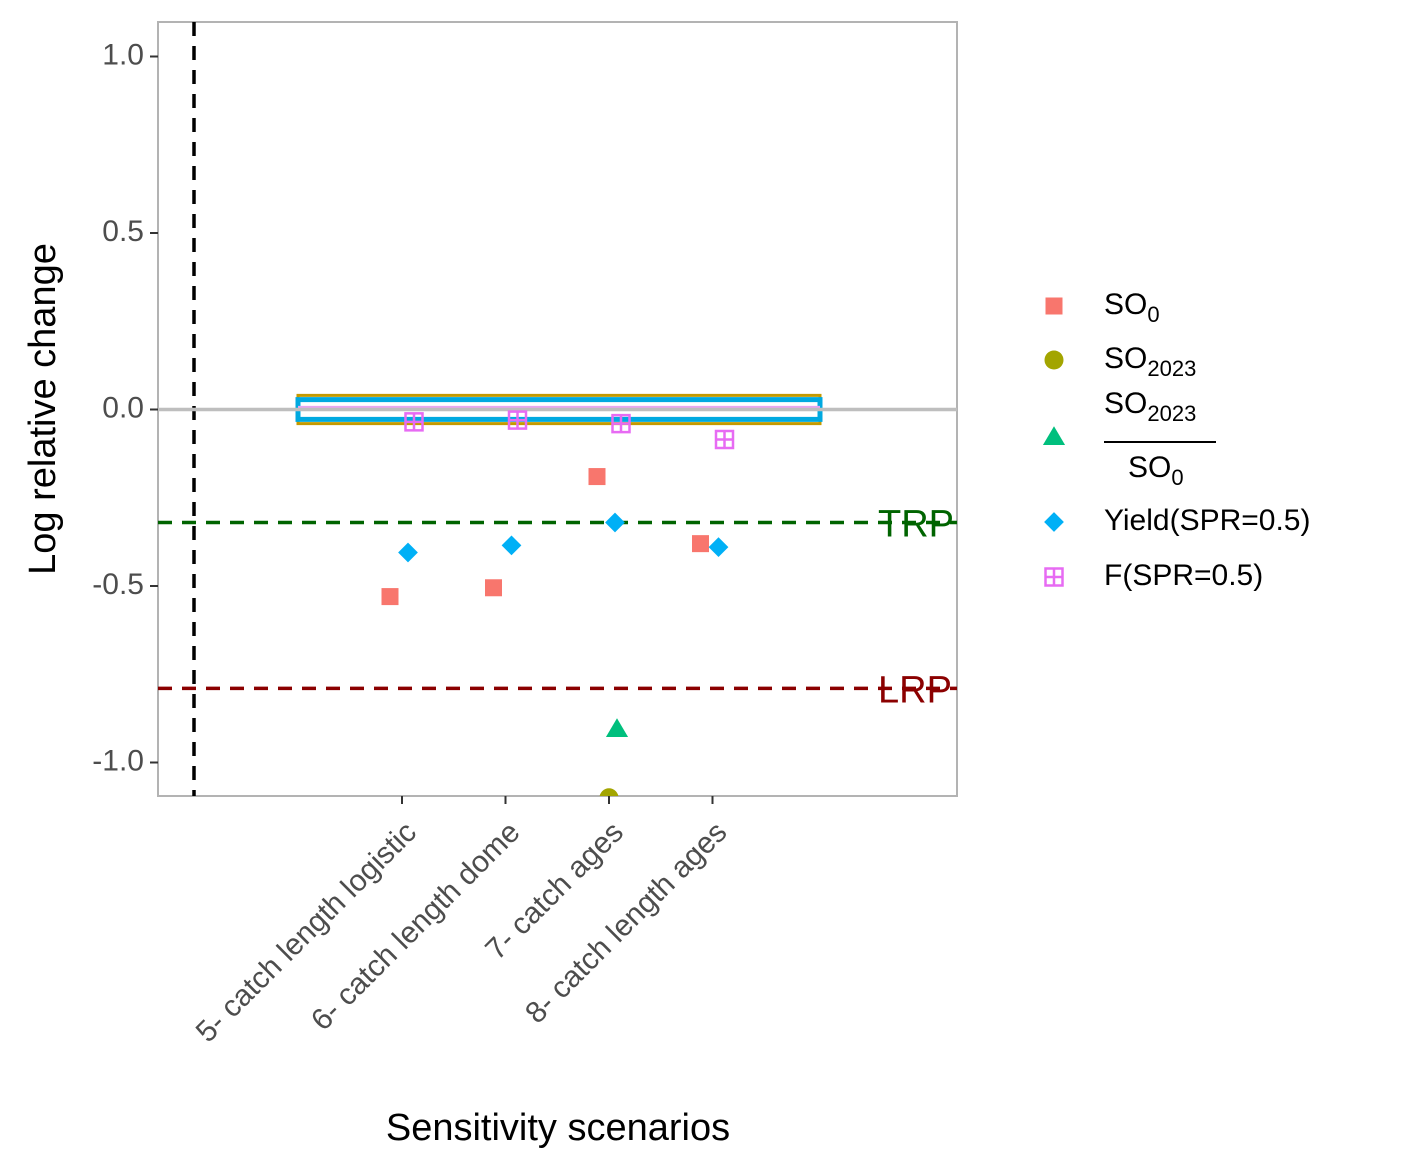 The height and width of the screenshot is (1172, 1402). I want to click on y-tick-label: 0.0, so click(123, 407).